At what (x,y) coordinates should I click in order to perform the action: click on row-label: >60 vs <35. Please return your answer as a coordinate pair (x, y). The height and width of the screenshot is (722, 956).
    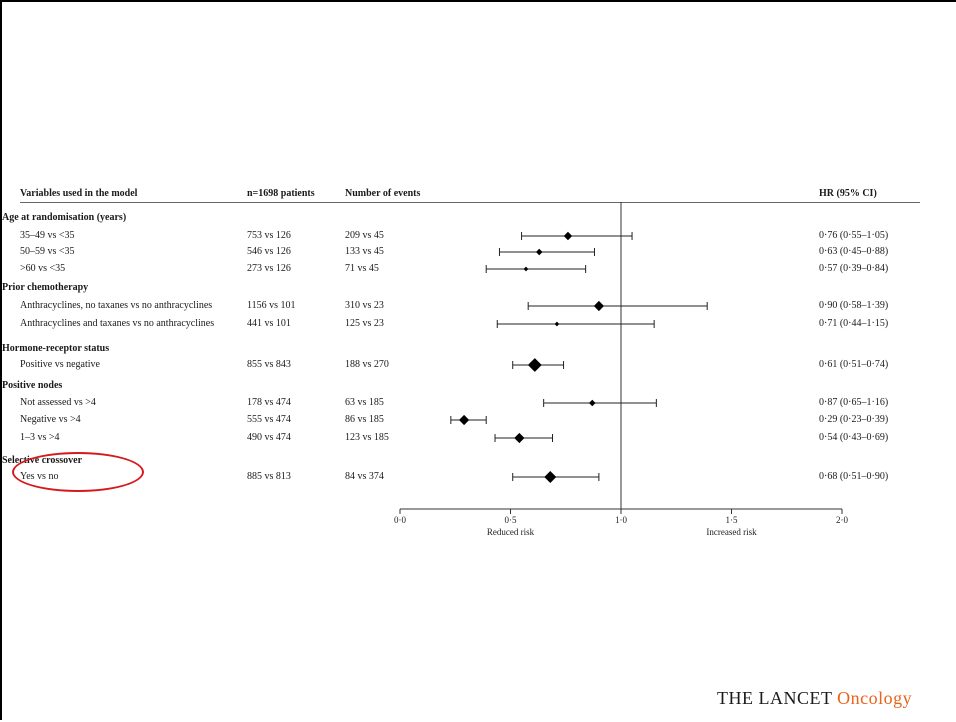
    Looking at the image, I should click on (43, 268).